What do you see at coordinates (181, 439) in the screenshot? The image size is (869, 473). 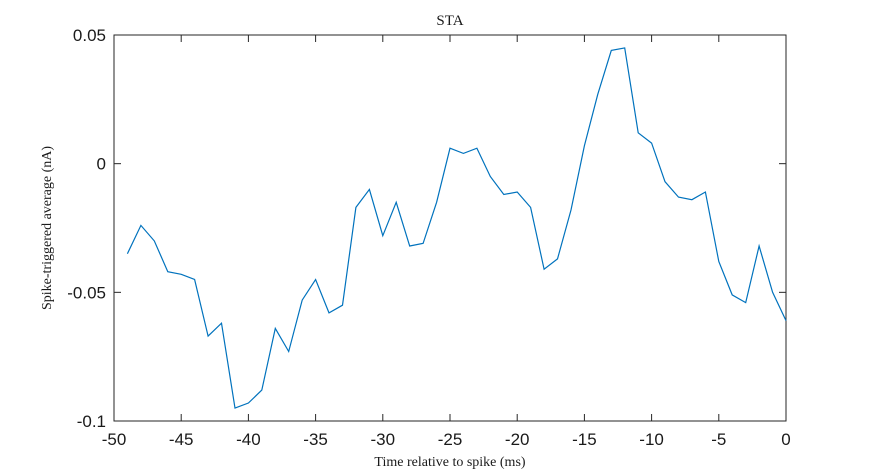 I see `x-tick-label: -45` at bounding box center [181, 439].